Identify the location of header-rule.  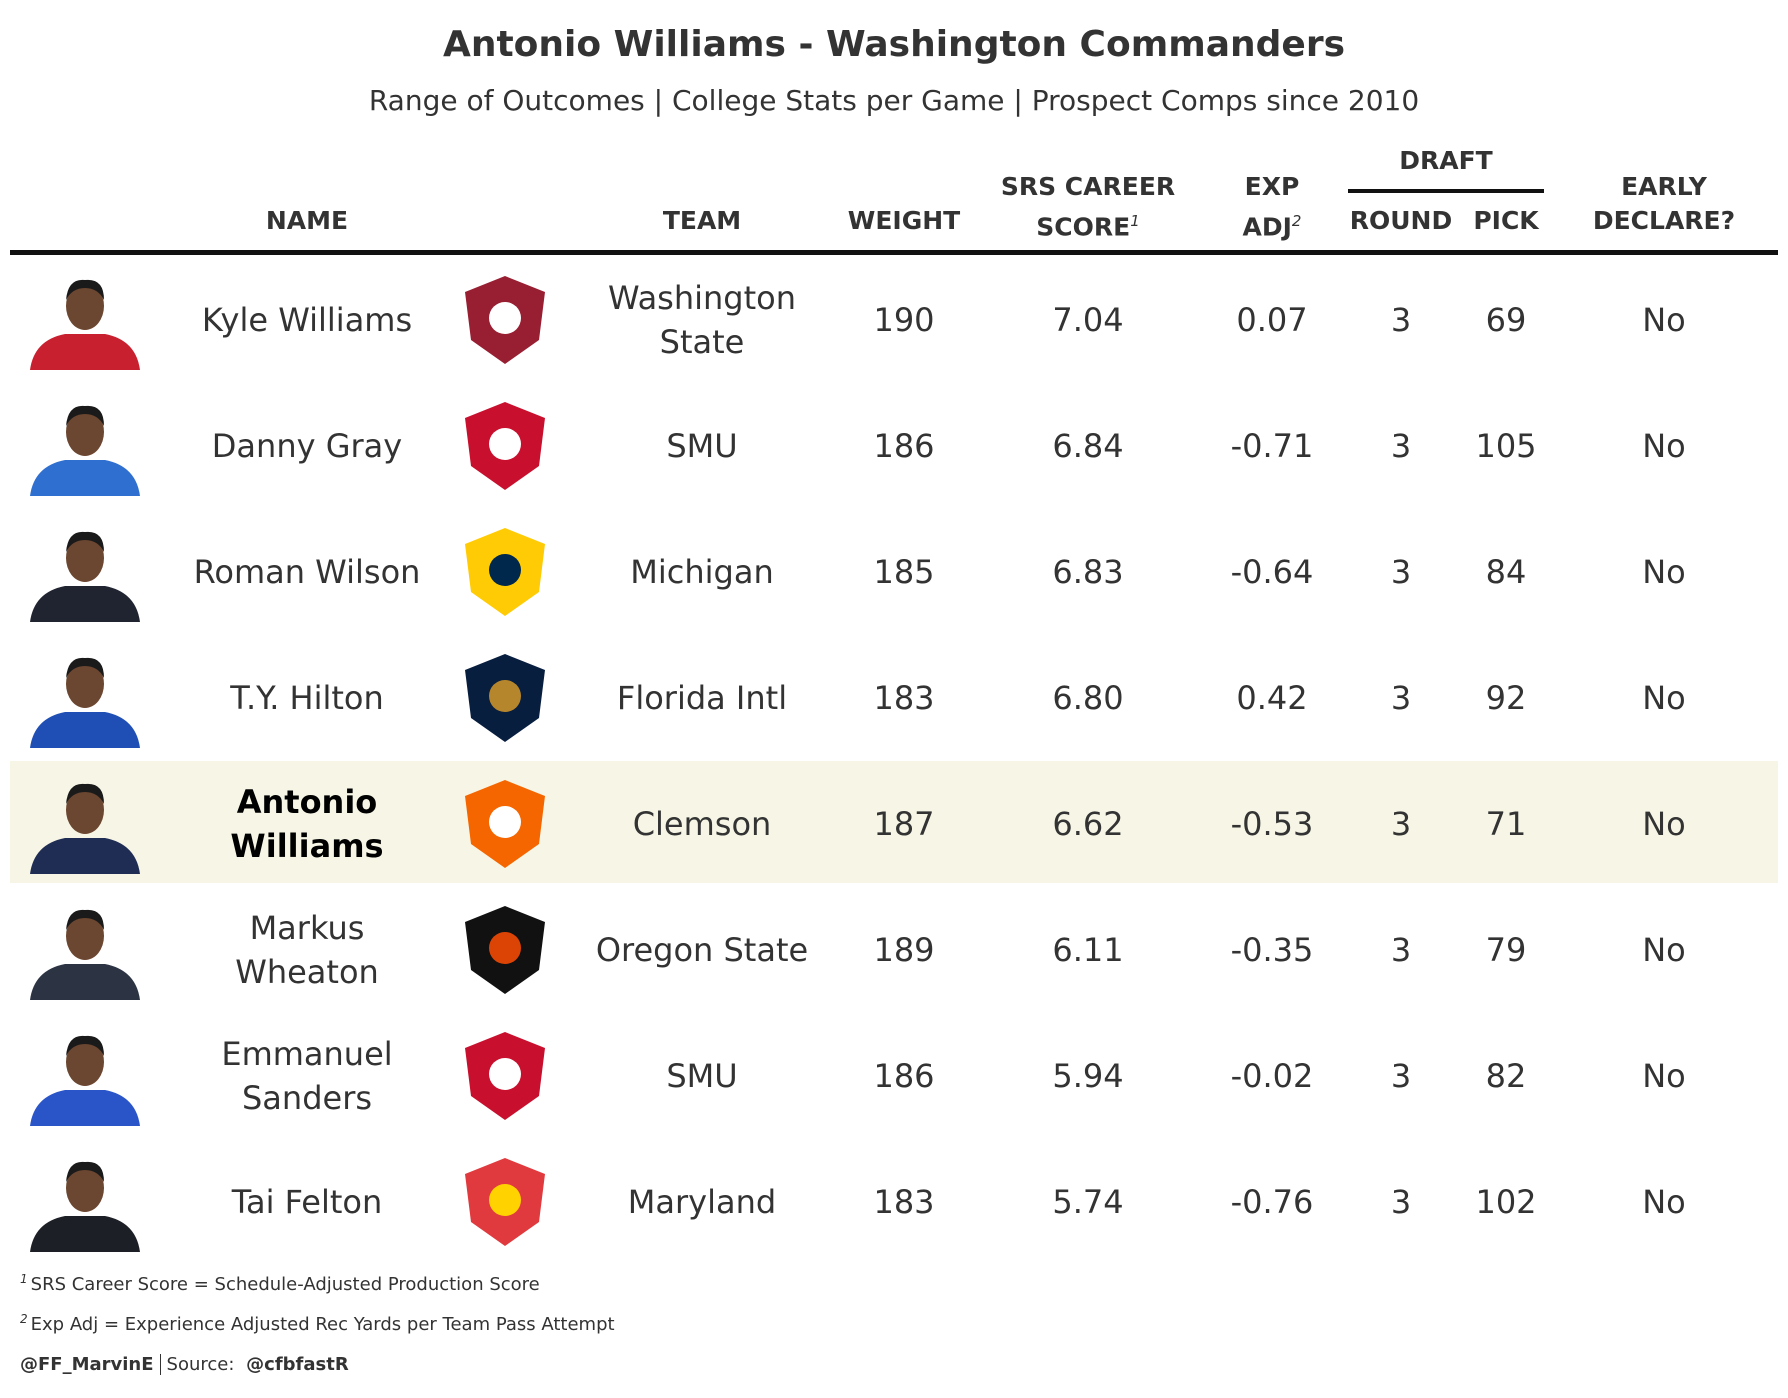
(894, 252).